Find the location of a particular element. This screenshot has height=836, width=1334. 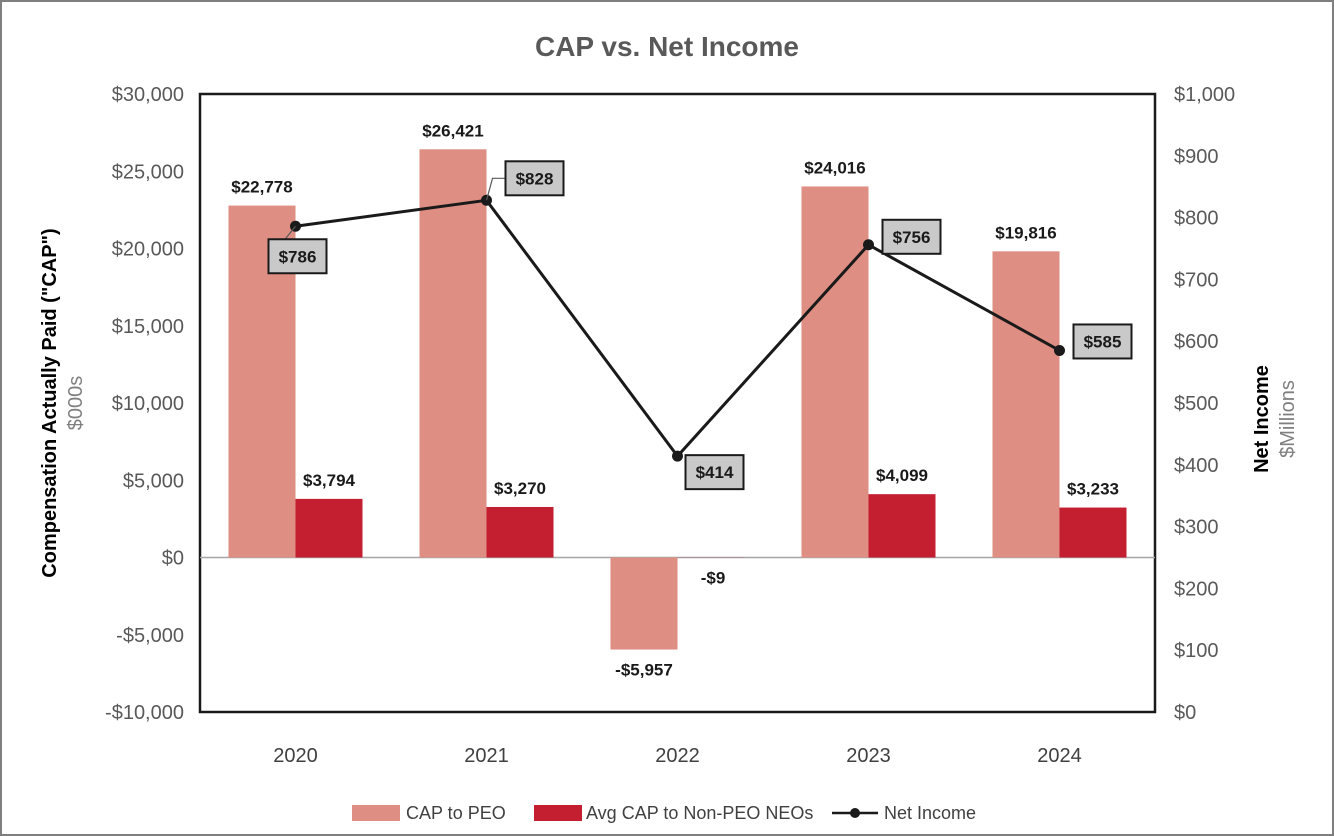

data-label-cap-to-peo: $19,816 is located at coordinates (1025, 232).